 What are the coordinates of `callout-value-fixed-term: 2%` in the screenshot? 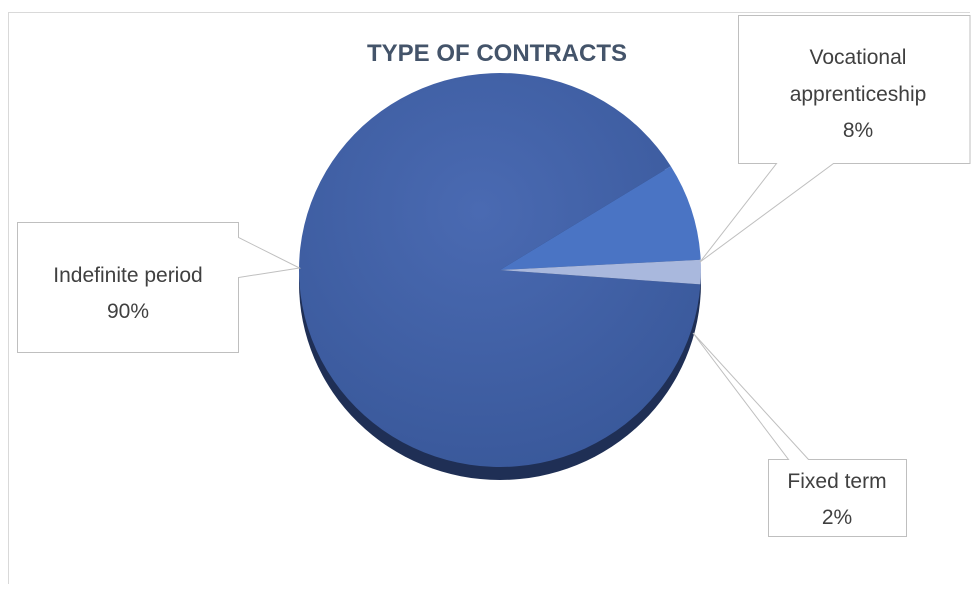 It's located at (837, 517).